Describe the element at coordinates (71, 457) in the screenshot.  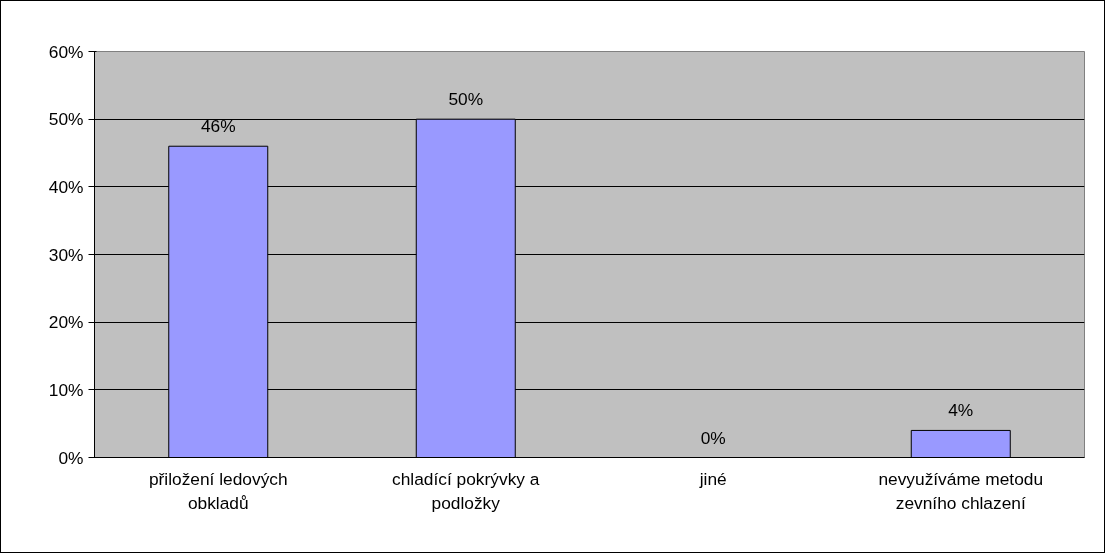
I see `y-tick-label: 0%` at that location.